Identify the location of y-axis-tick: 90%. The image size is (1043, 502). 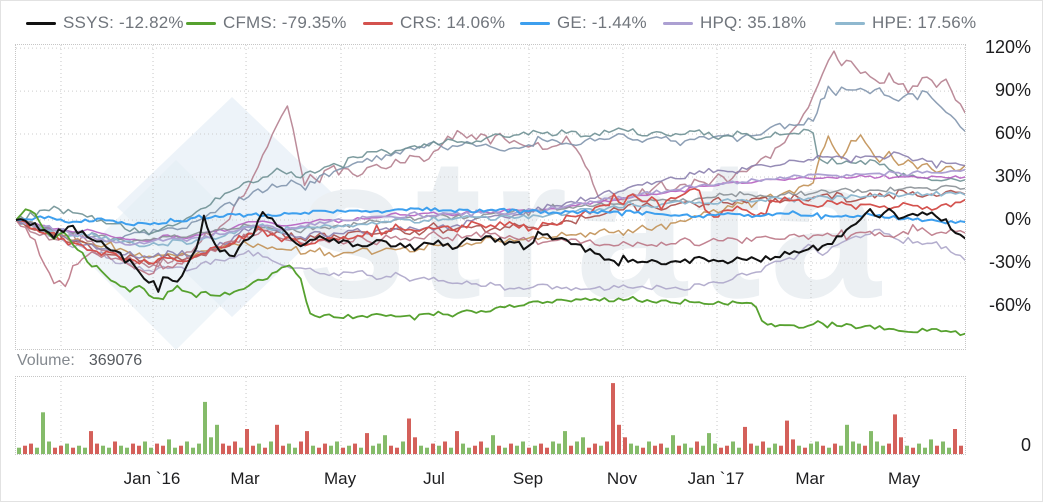
(1012, 90).